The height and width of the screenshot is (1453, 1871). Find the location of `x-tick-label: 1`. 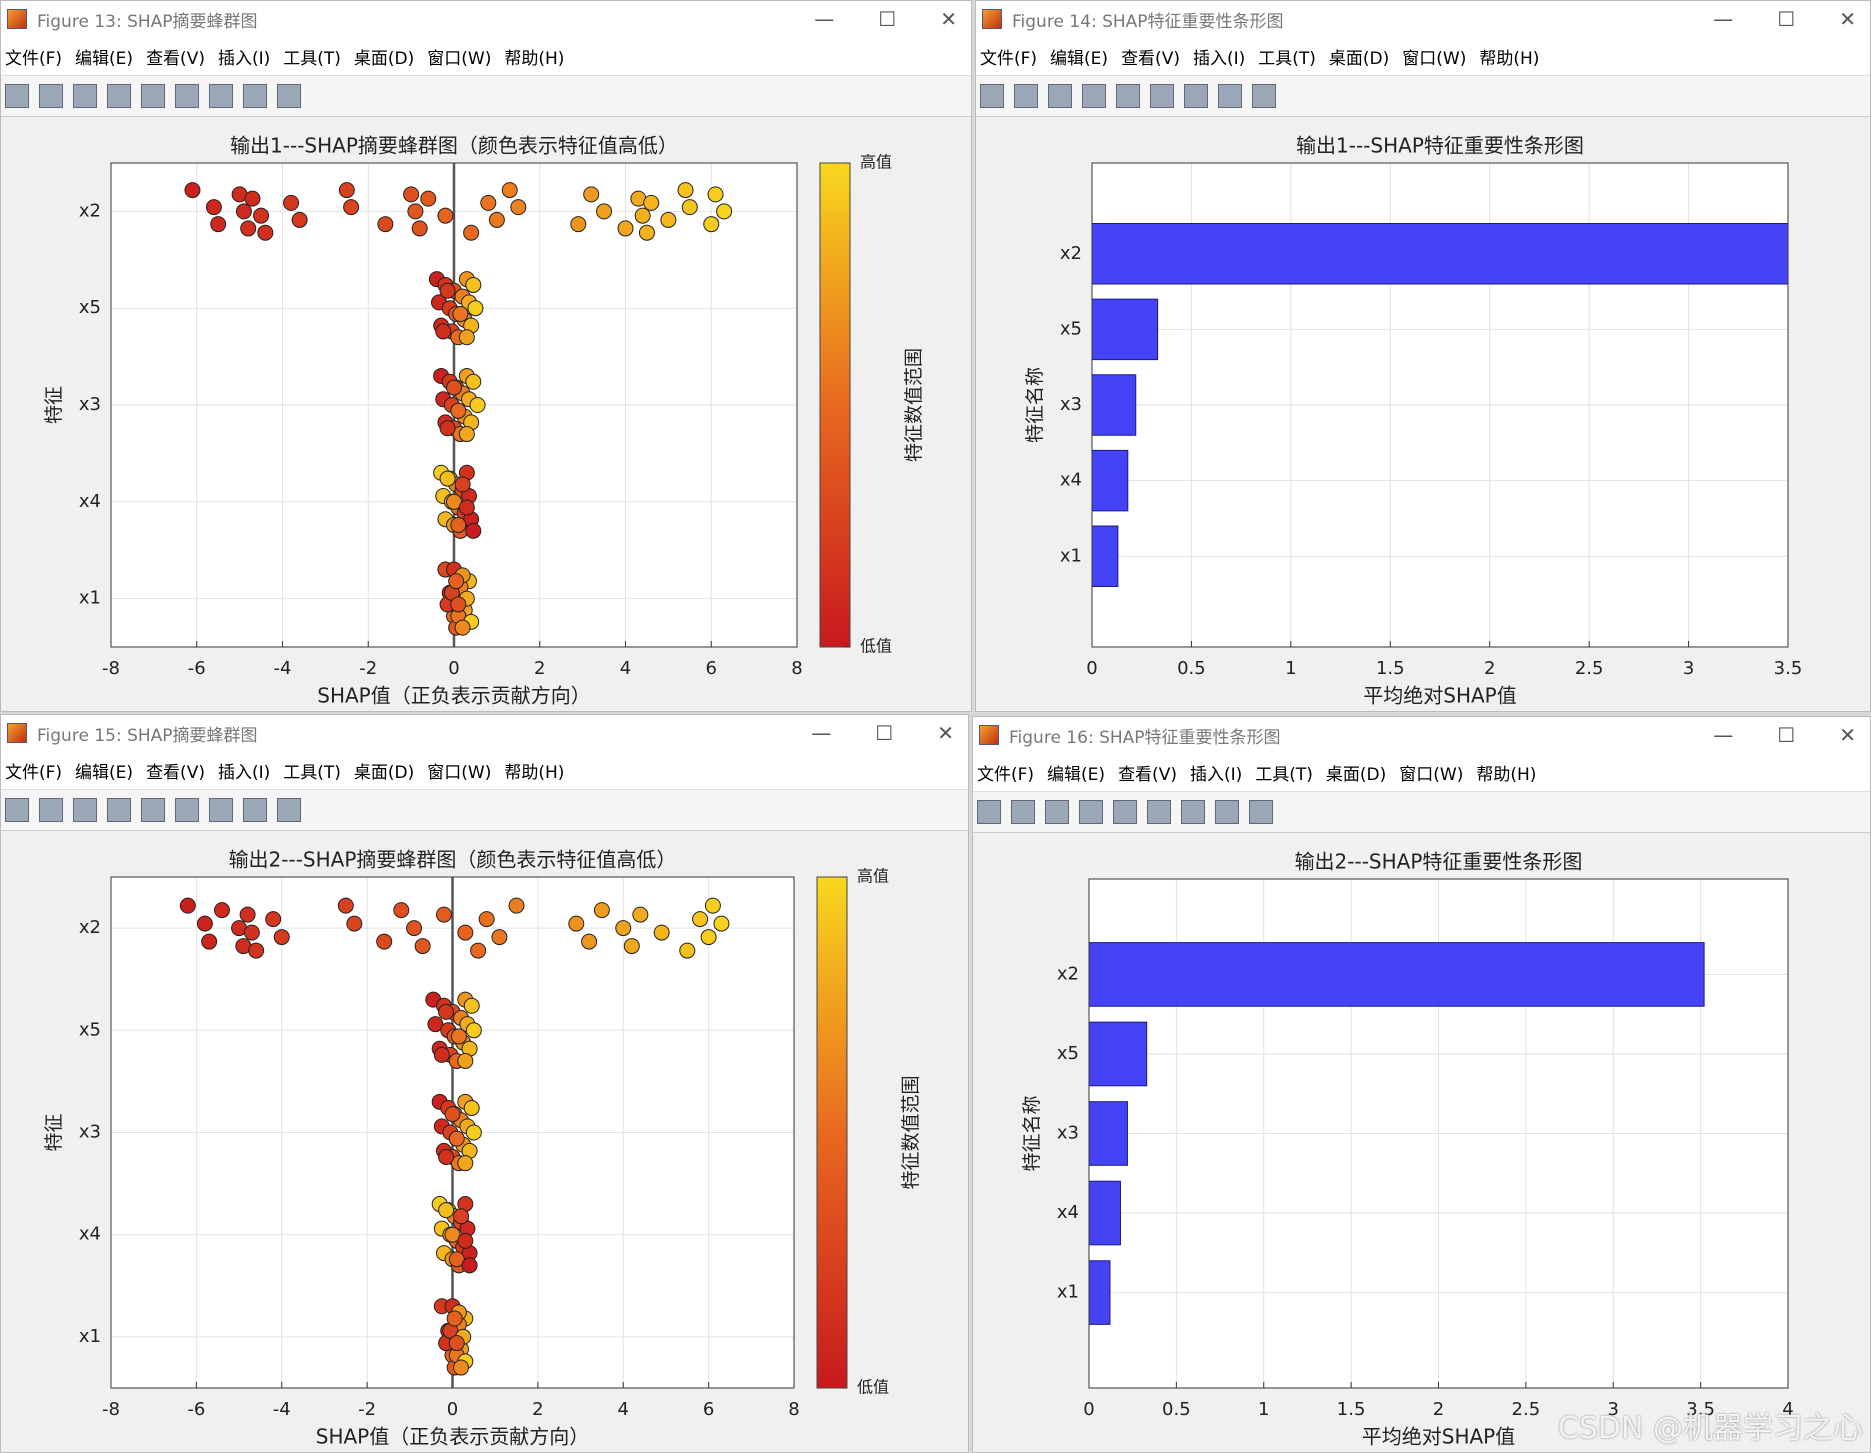

x-tick-label: 1 is located at coordinates (1290, 668).